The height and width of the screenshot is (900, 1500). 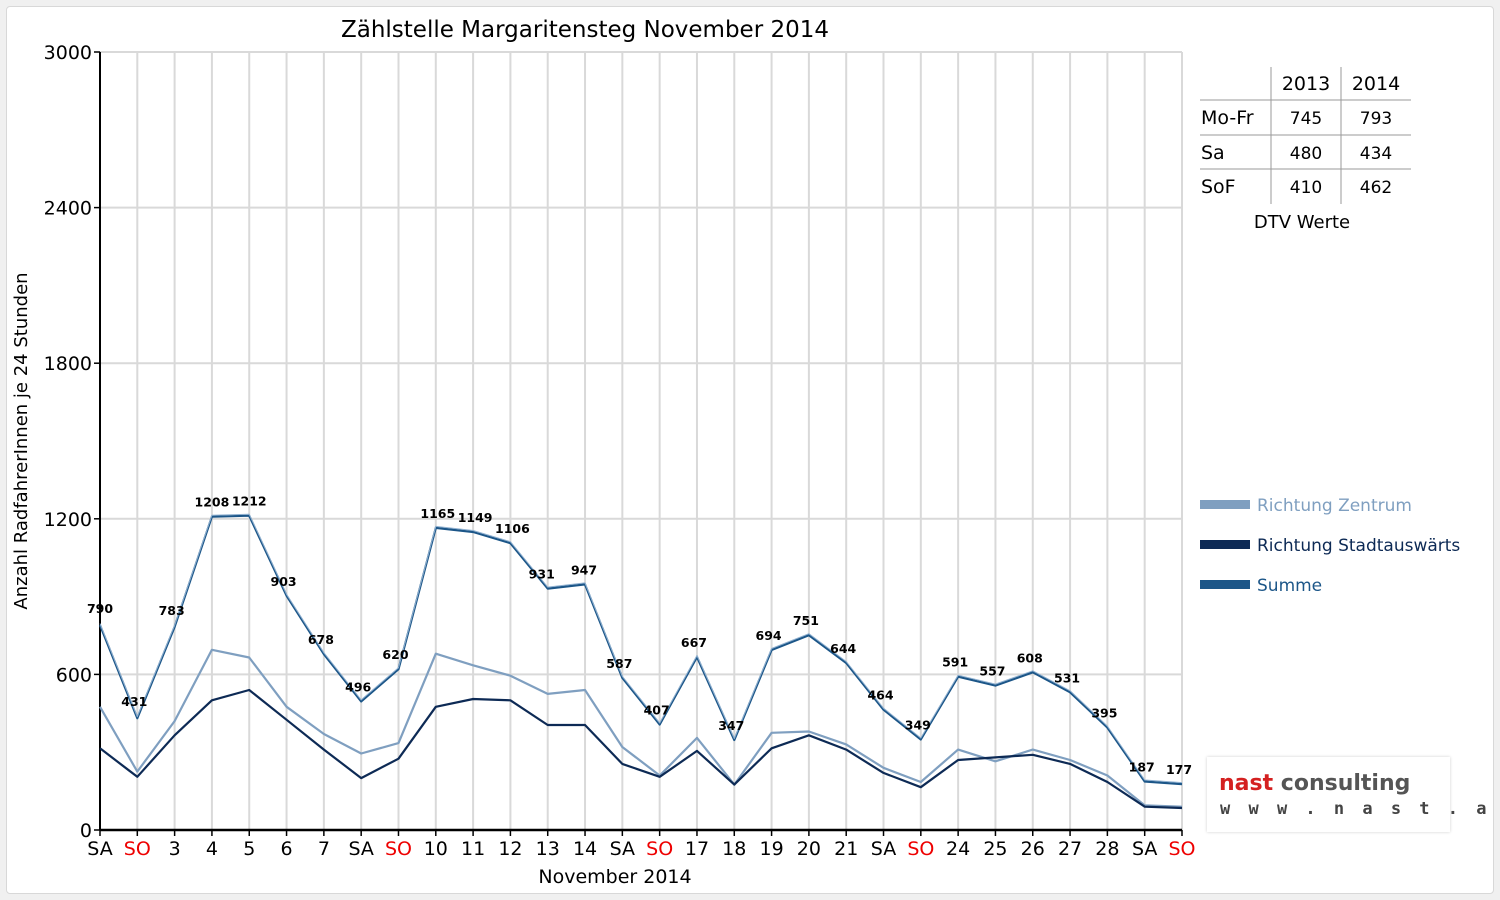 I want to click on y-axis-title: Anzahl RadfahrerInnen je 24 Stunden, so click(x=21, y=440).